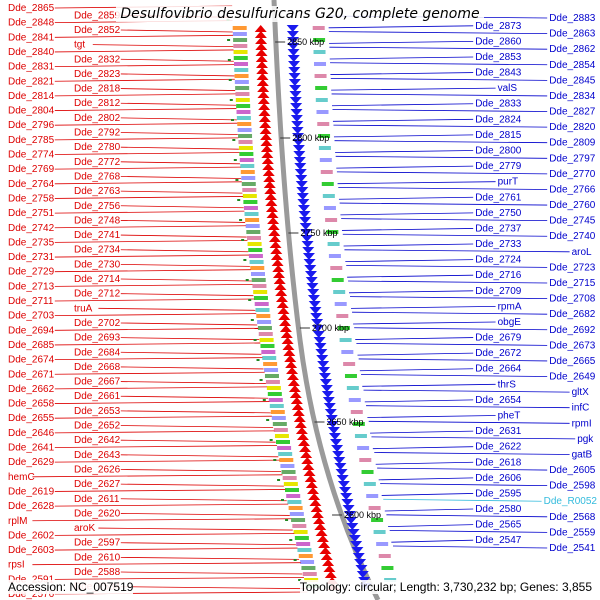 The height and width of the screenshot is (600, 600). I want to click on right-gene-label: Dde_2873, so click(498, 26).